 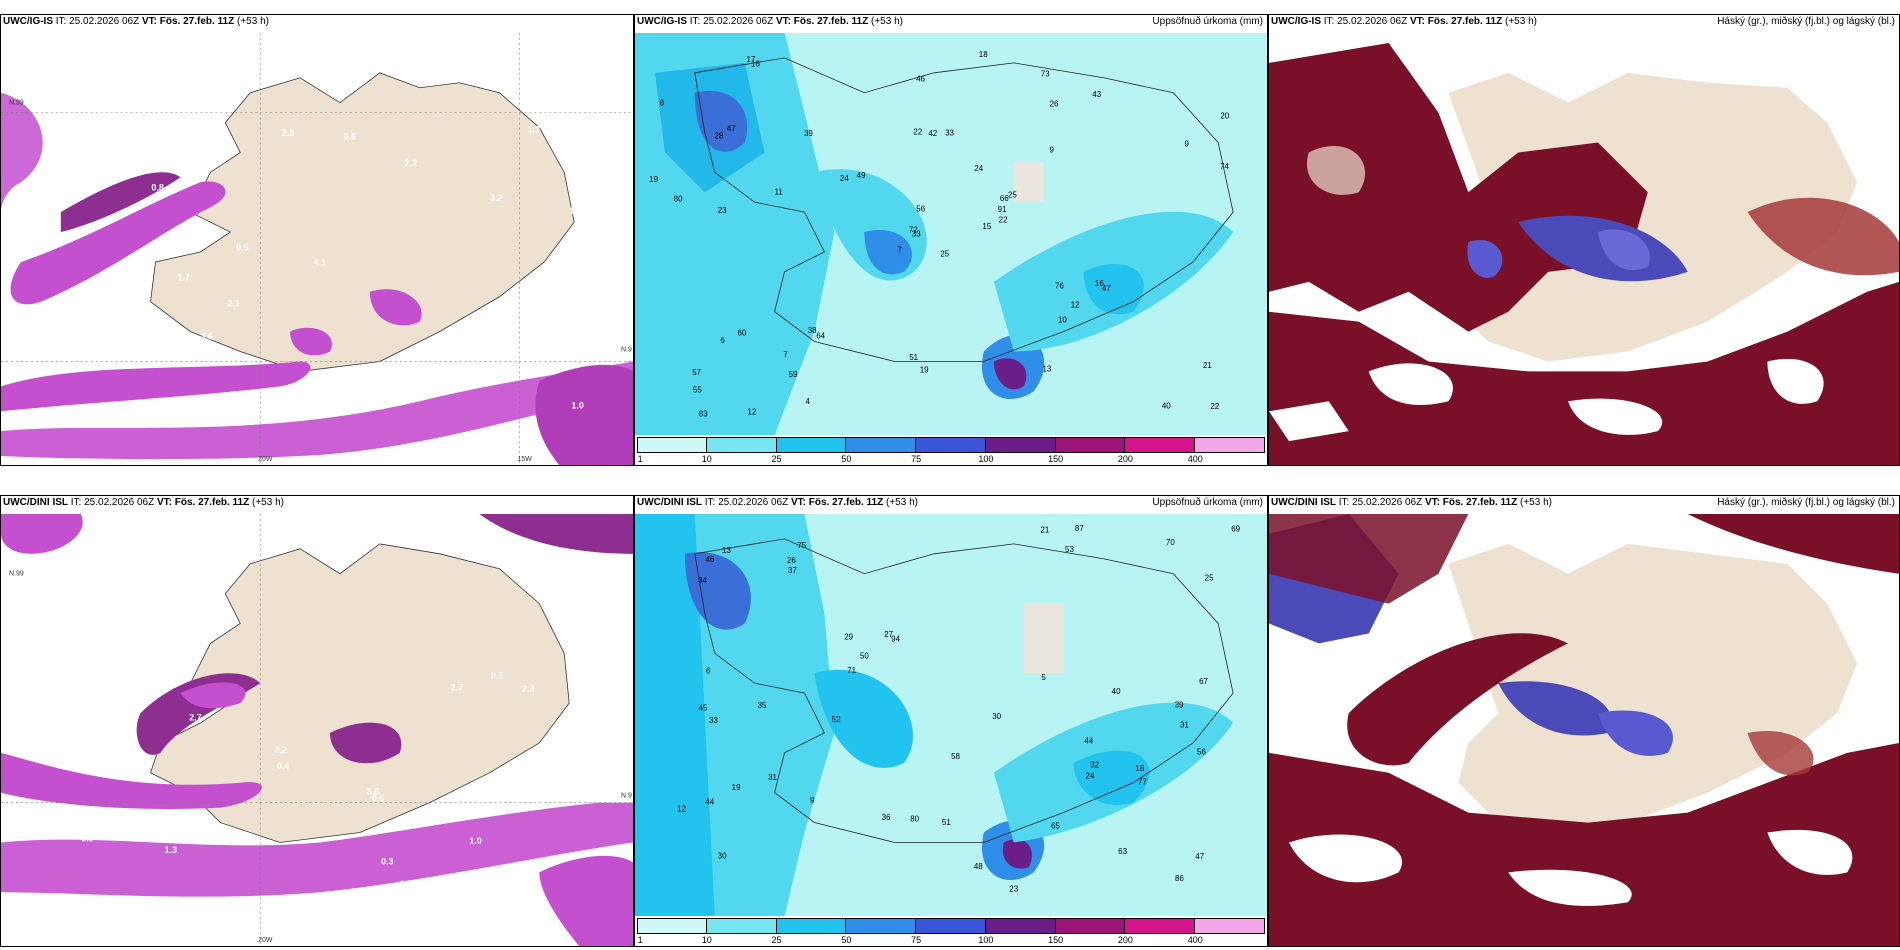 What do you see at coordinates (457, 688) in the screenshot?
I see `wind-value-label: 2.7` at bounding box center [457, 688].